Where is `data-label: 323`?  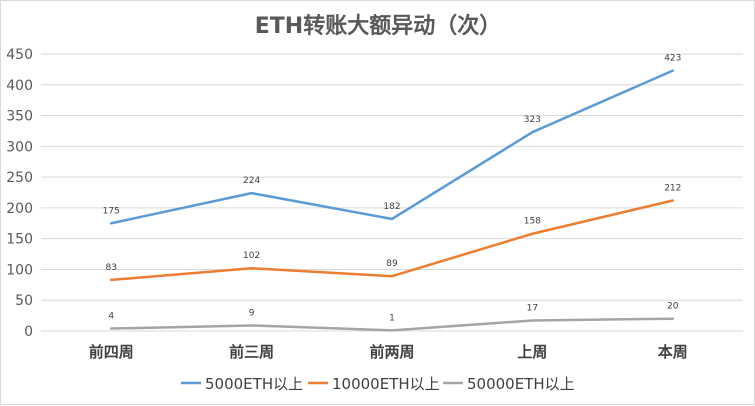
data-label: 323 is located at coordinates (532, 120).